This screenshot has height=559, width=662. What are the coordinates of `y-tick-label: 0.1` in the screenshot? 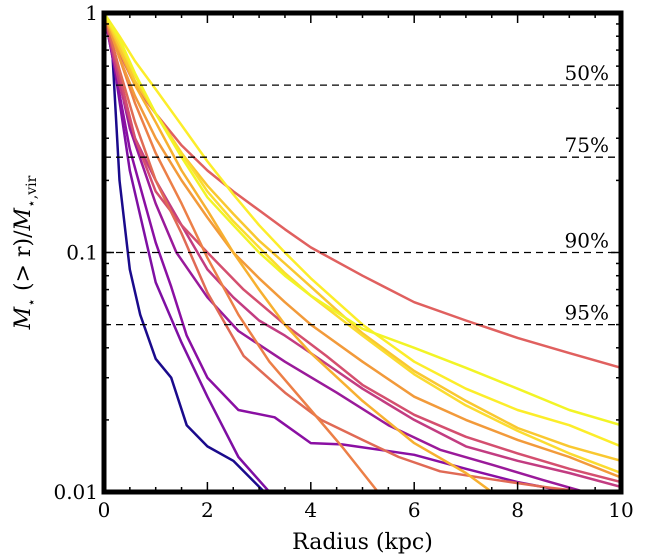 It's located at (82, 253).